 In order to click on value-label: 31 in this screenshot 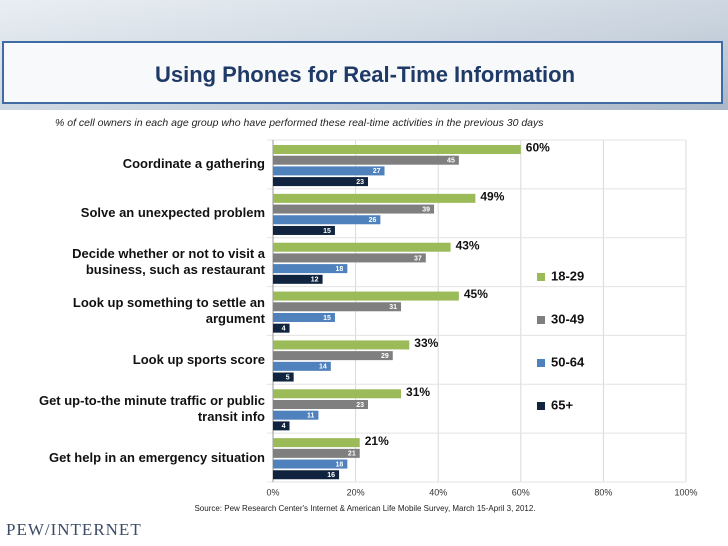, I will do `click(393, 307)`.